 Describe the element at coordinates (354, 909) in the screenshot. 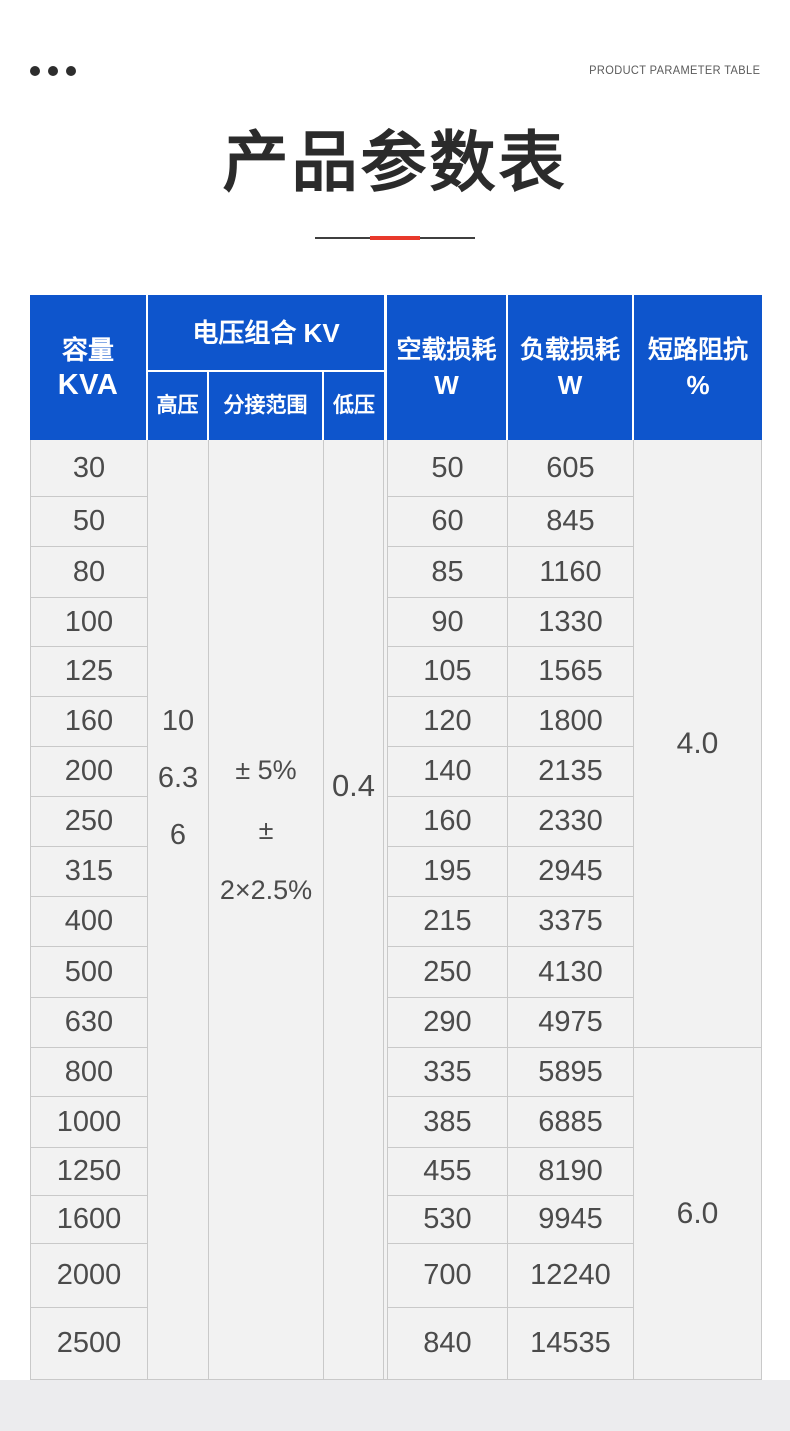

I see `merged-cell-low-voltage: 0.4` at that location.